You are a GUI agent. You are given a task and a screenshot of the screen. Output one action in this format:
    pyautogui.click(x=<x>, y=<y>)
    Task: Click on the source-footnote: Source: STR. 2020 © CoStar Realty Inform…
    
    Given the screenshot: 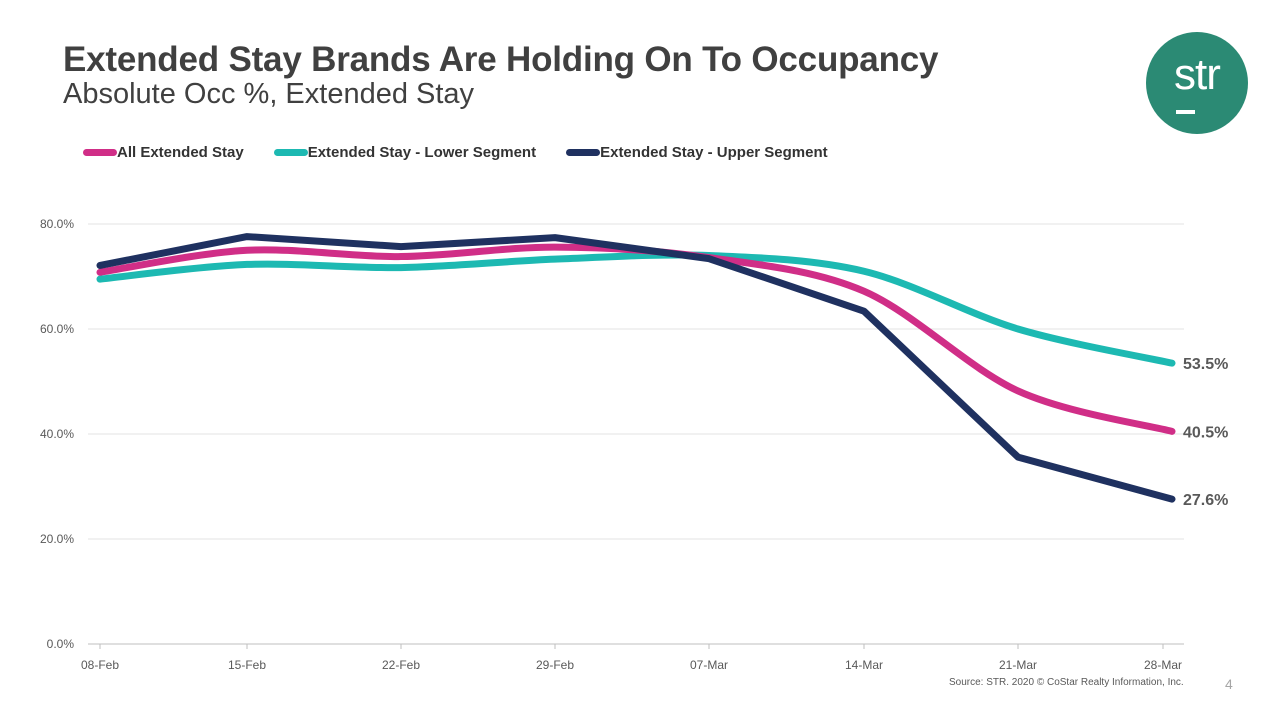 What is the action you would take?
    pyautogui.click(x=1066, y=682)
    